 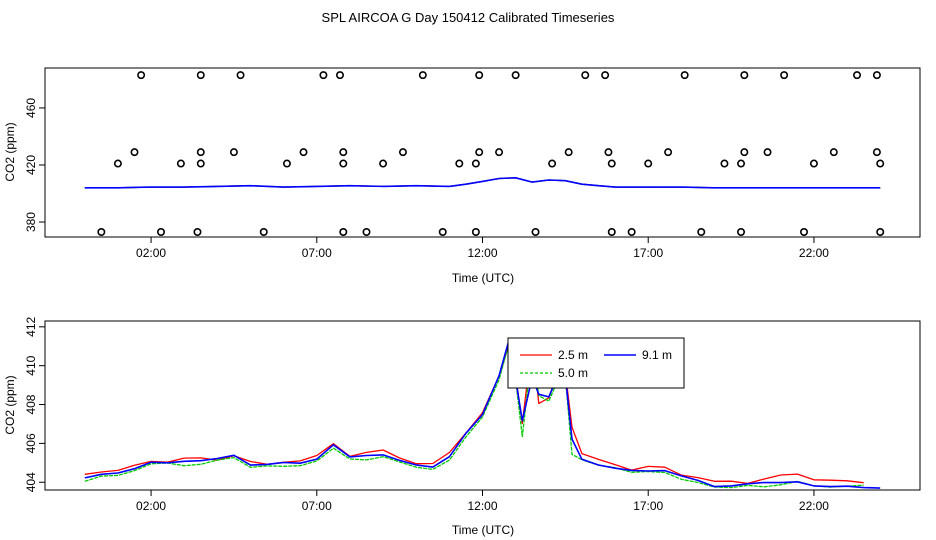 I want to click on x-axis-label-top: Time (UTC), so click(x=483, y=278).